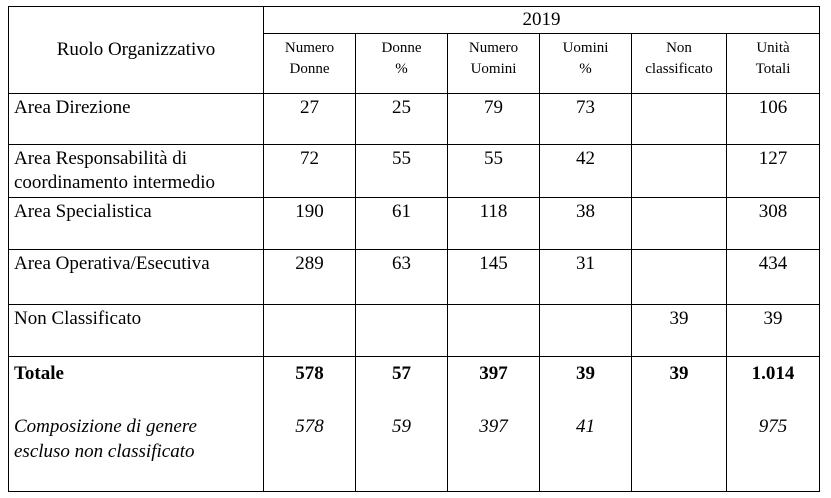 This screenshot has width=831, height=498. What do you see at coordinates (112, 263) in the screenshot?
I see `row-label-text: Area Operativa/Esecutiva` at bounding box center [112, 263].